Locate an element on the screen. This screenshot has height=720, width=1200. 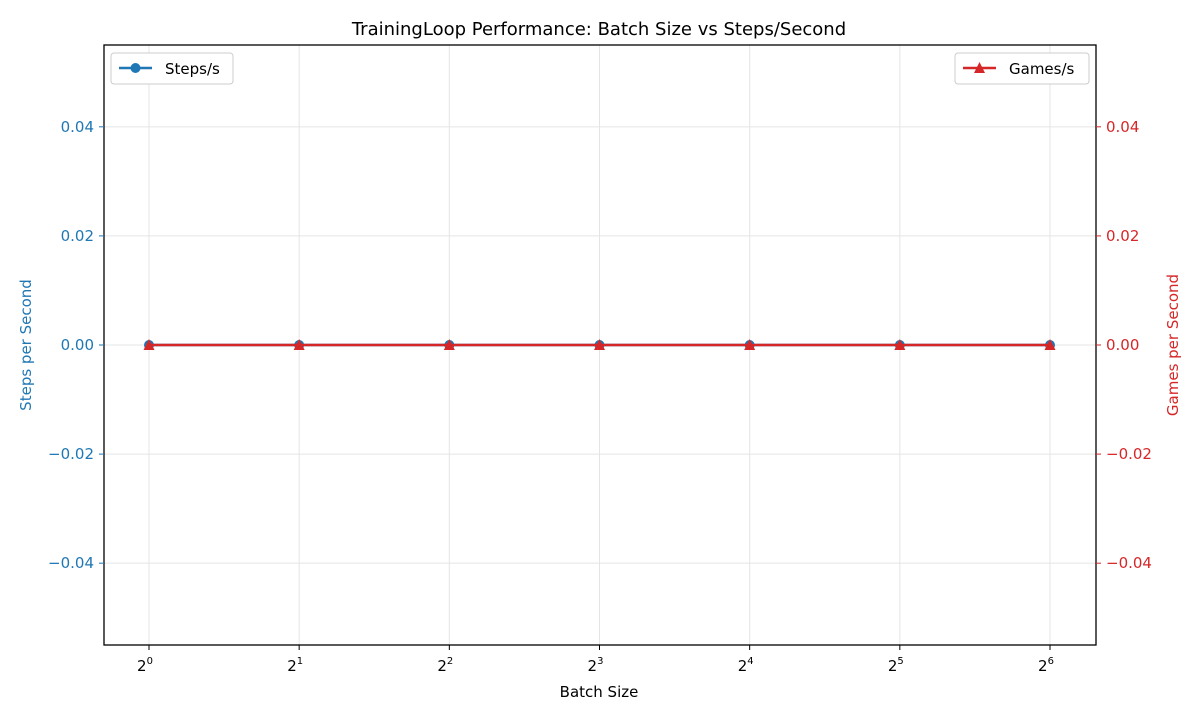
right-tick-label-1: −0.02 is located at coordinates (1129, 454).